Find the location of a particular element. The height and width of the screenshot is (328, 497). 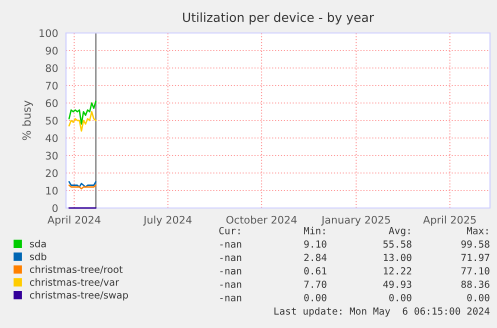

text: Last update: Mon May 6 06:15:00 2024 is located at coordinates (382, 312).